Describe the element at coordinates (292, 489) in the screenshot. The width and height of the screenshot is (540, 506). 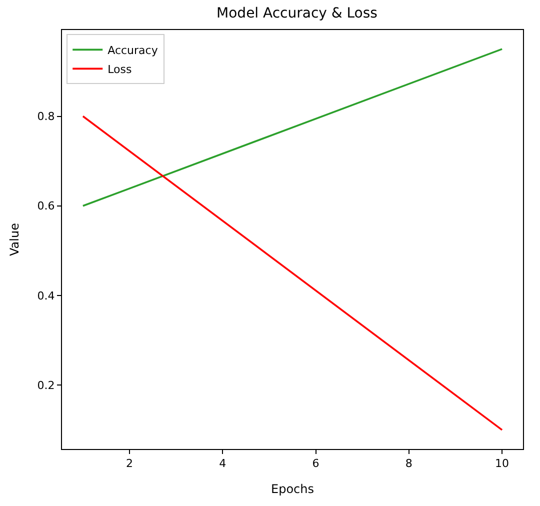
I see `x-axis-title: Epochs` at that location.